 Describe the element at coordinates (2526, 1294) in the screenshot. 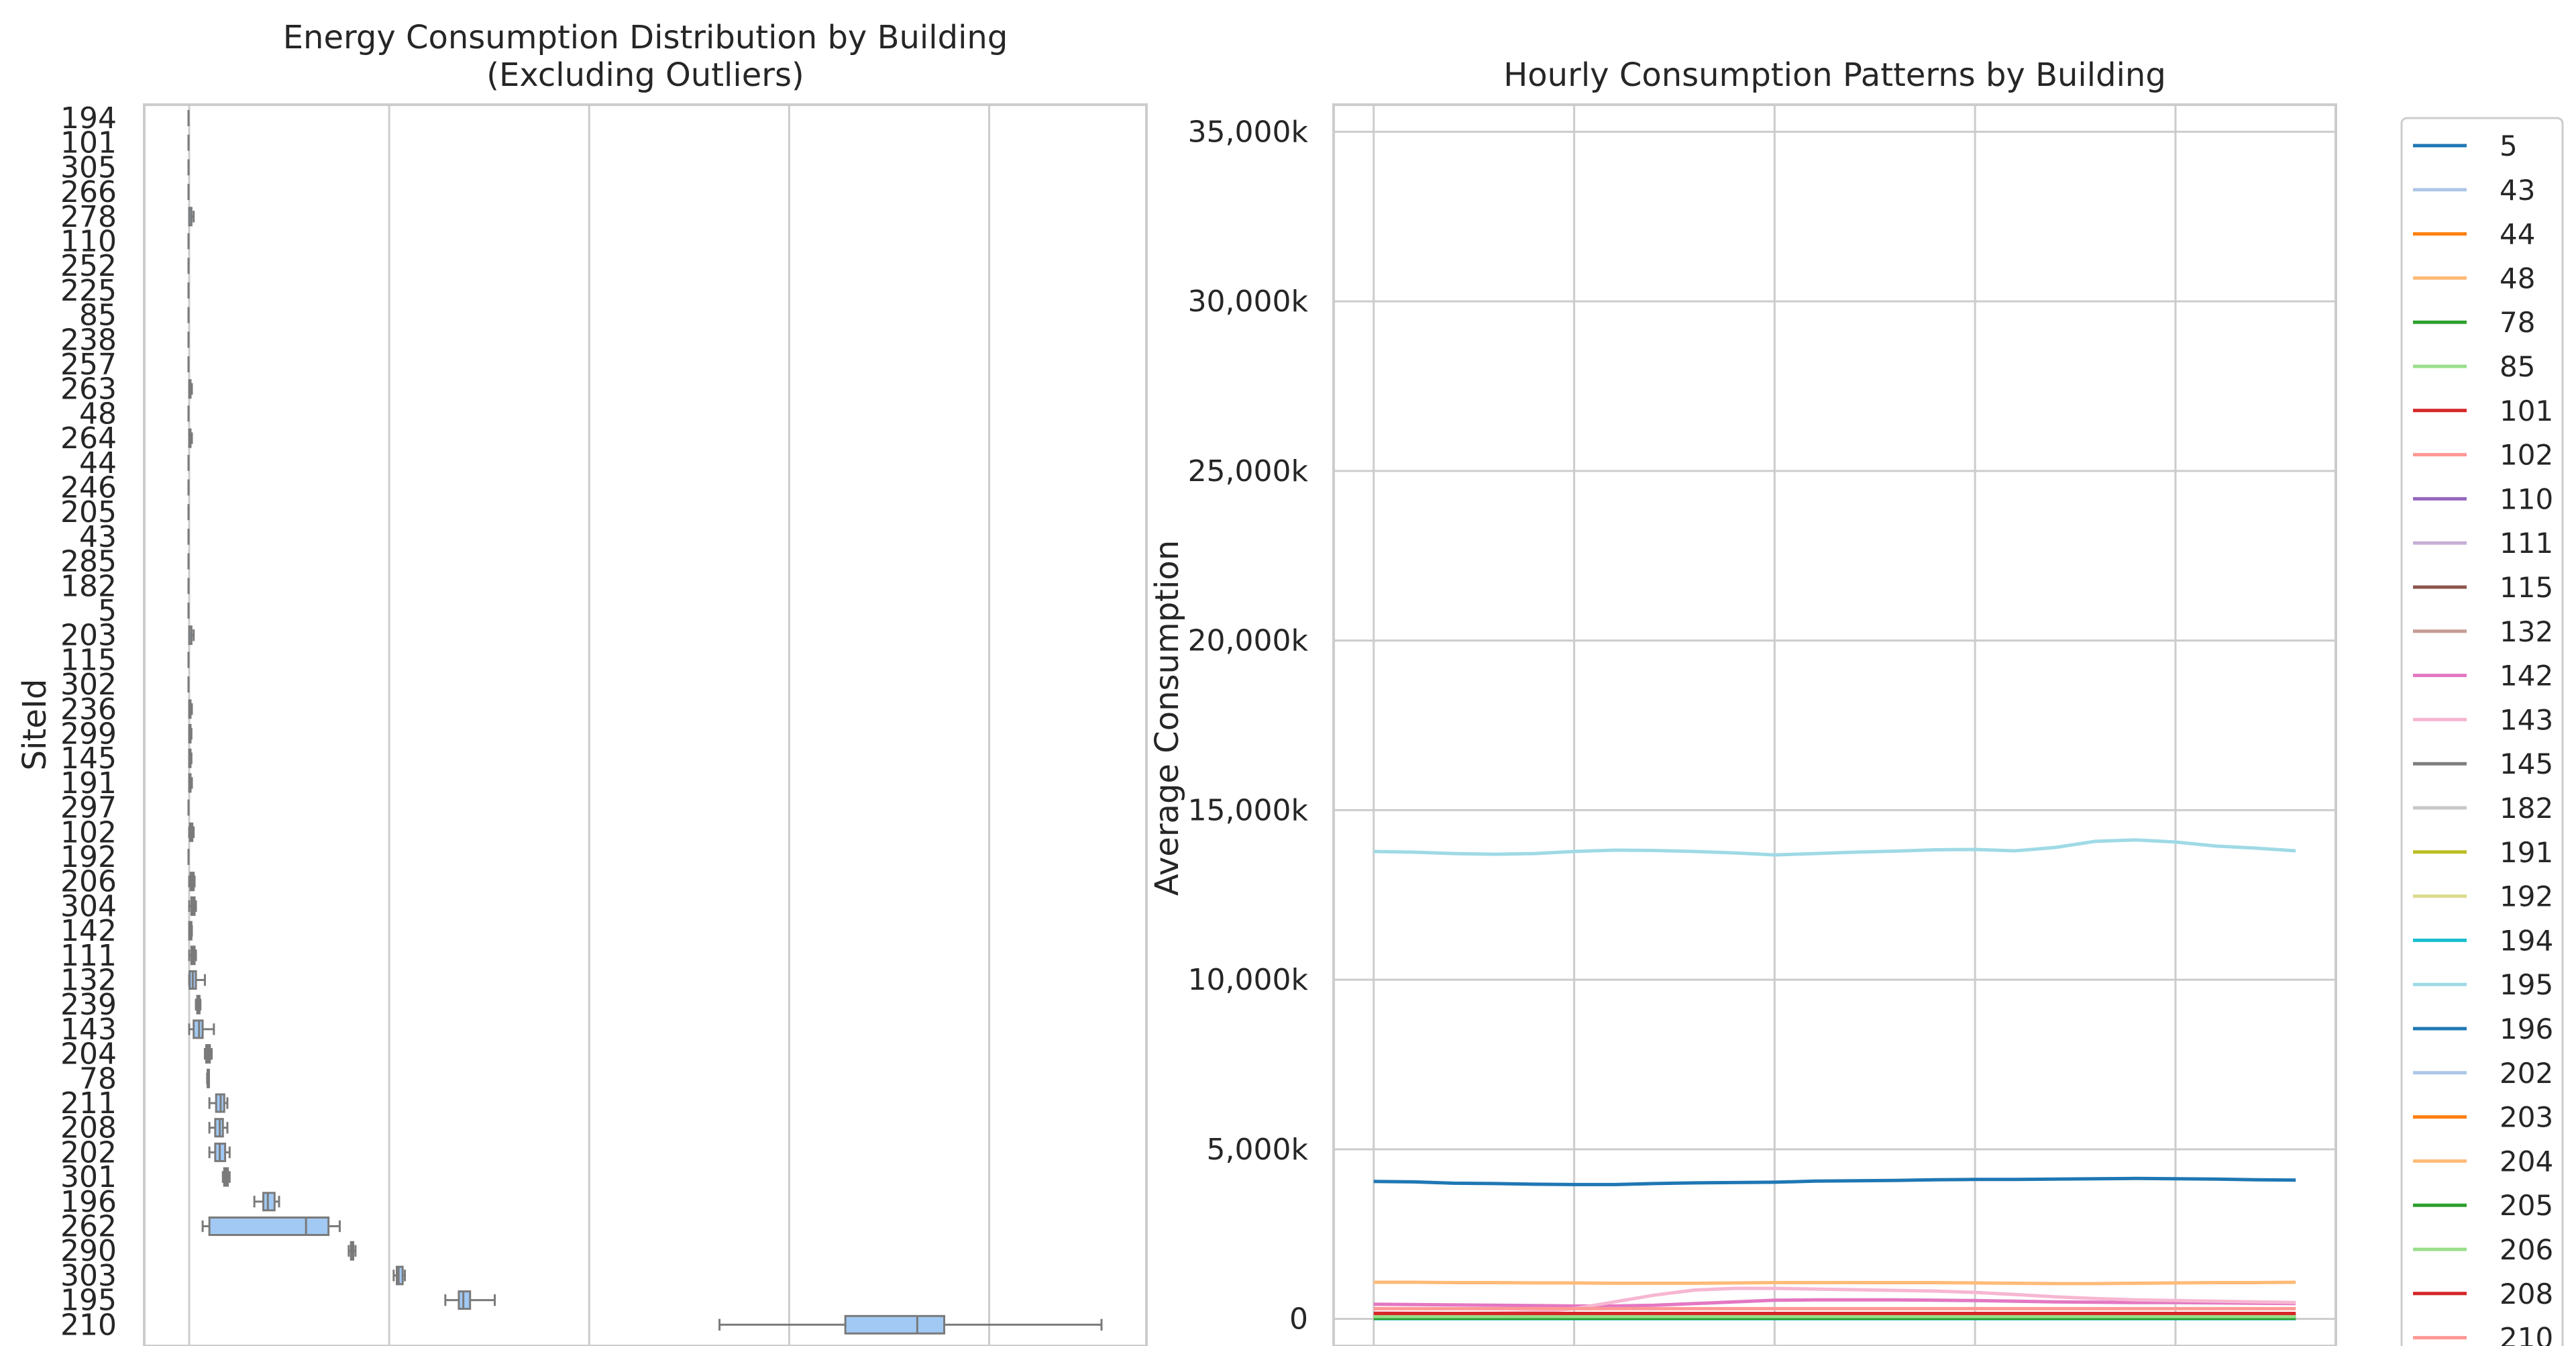

I see `legend-label: 208` at that location.